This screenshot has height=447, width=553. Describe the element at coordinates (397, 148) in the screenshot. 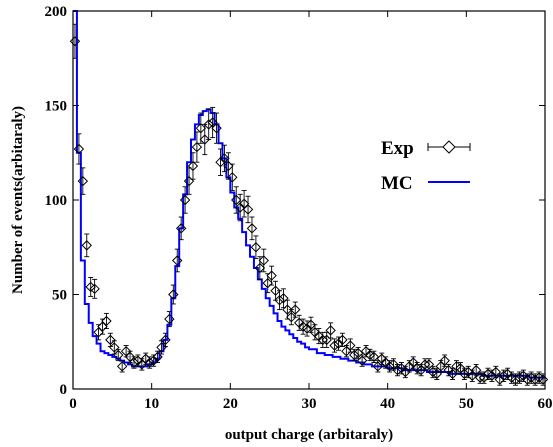

I see `legend-label-exp: Exp` at that location.